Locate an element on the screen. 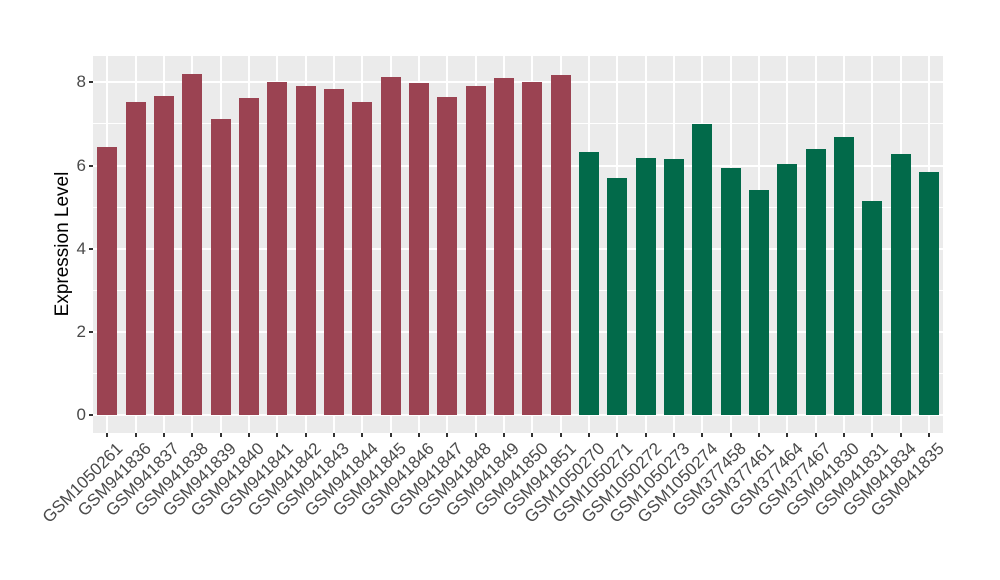 This screenshot has width=1000, height=580. bar-GSM941847 is located at coordinates (447, 256).